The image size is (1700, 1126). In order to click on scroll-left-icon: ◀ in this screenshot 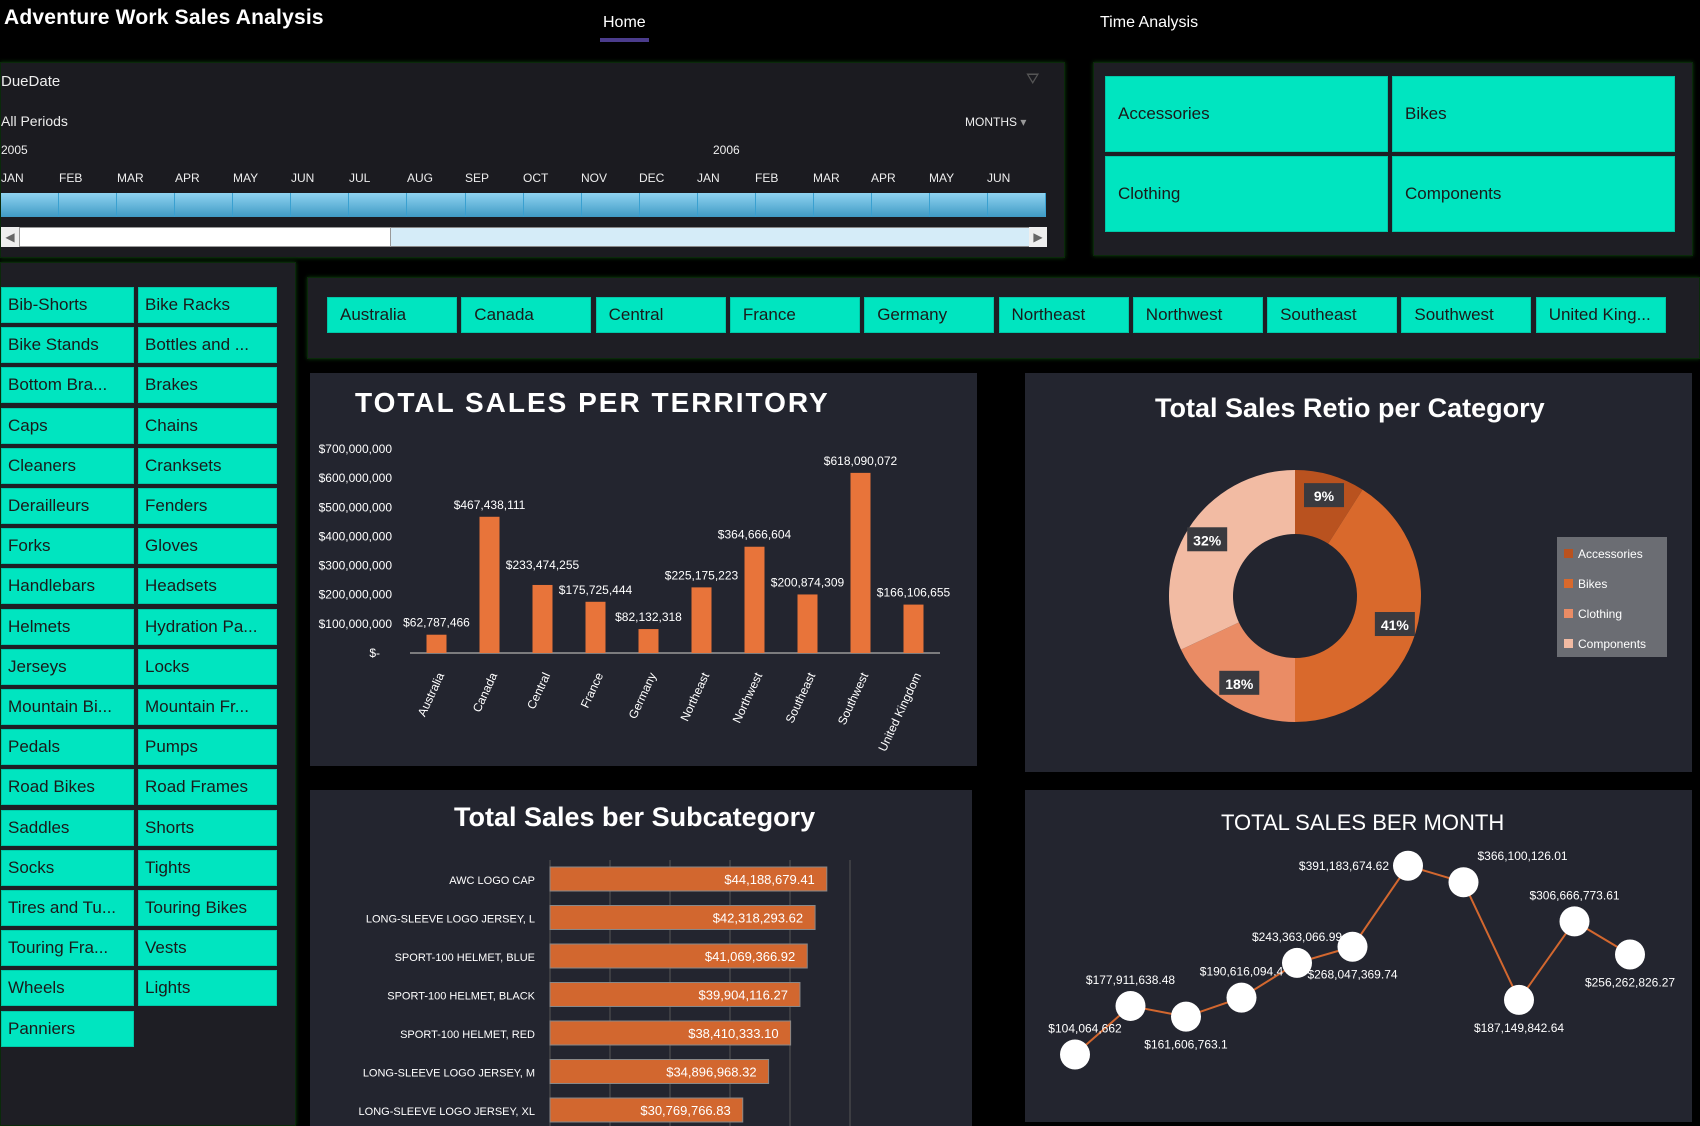, I will do `click(10, 237)`.